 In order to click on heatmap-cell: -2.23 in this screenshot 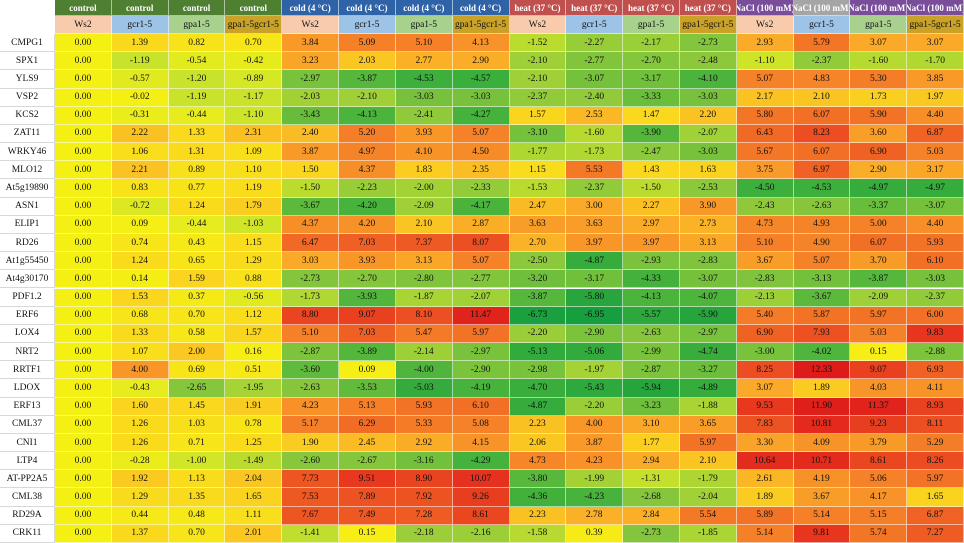, I will do `click(367, 188)`.